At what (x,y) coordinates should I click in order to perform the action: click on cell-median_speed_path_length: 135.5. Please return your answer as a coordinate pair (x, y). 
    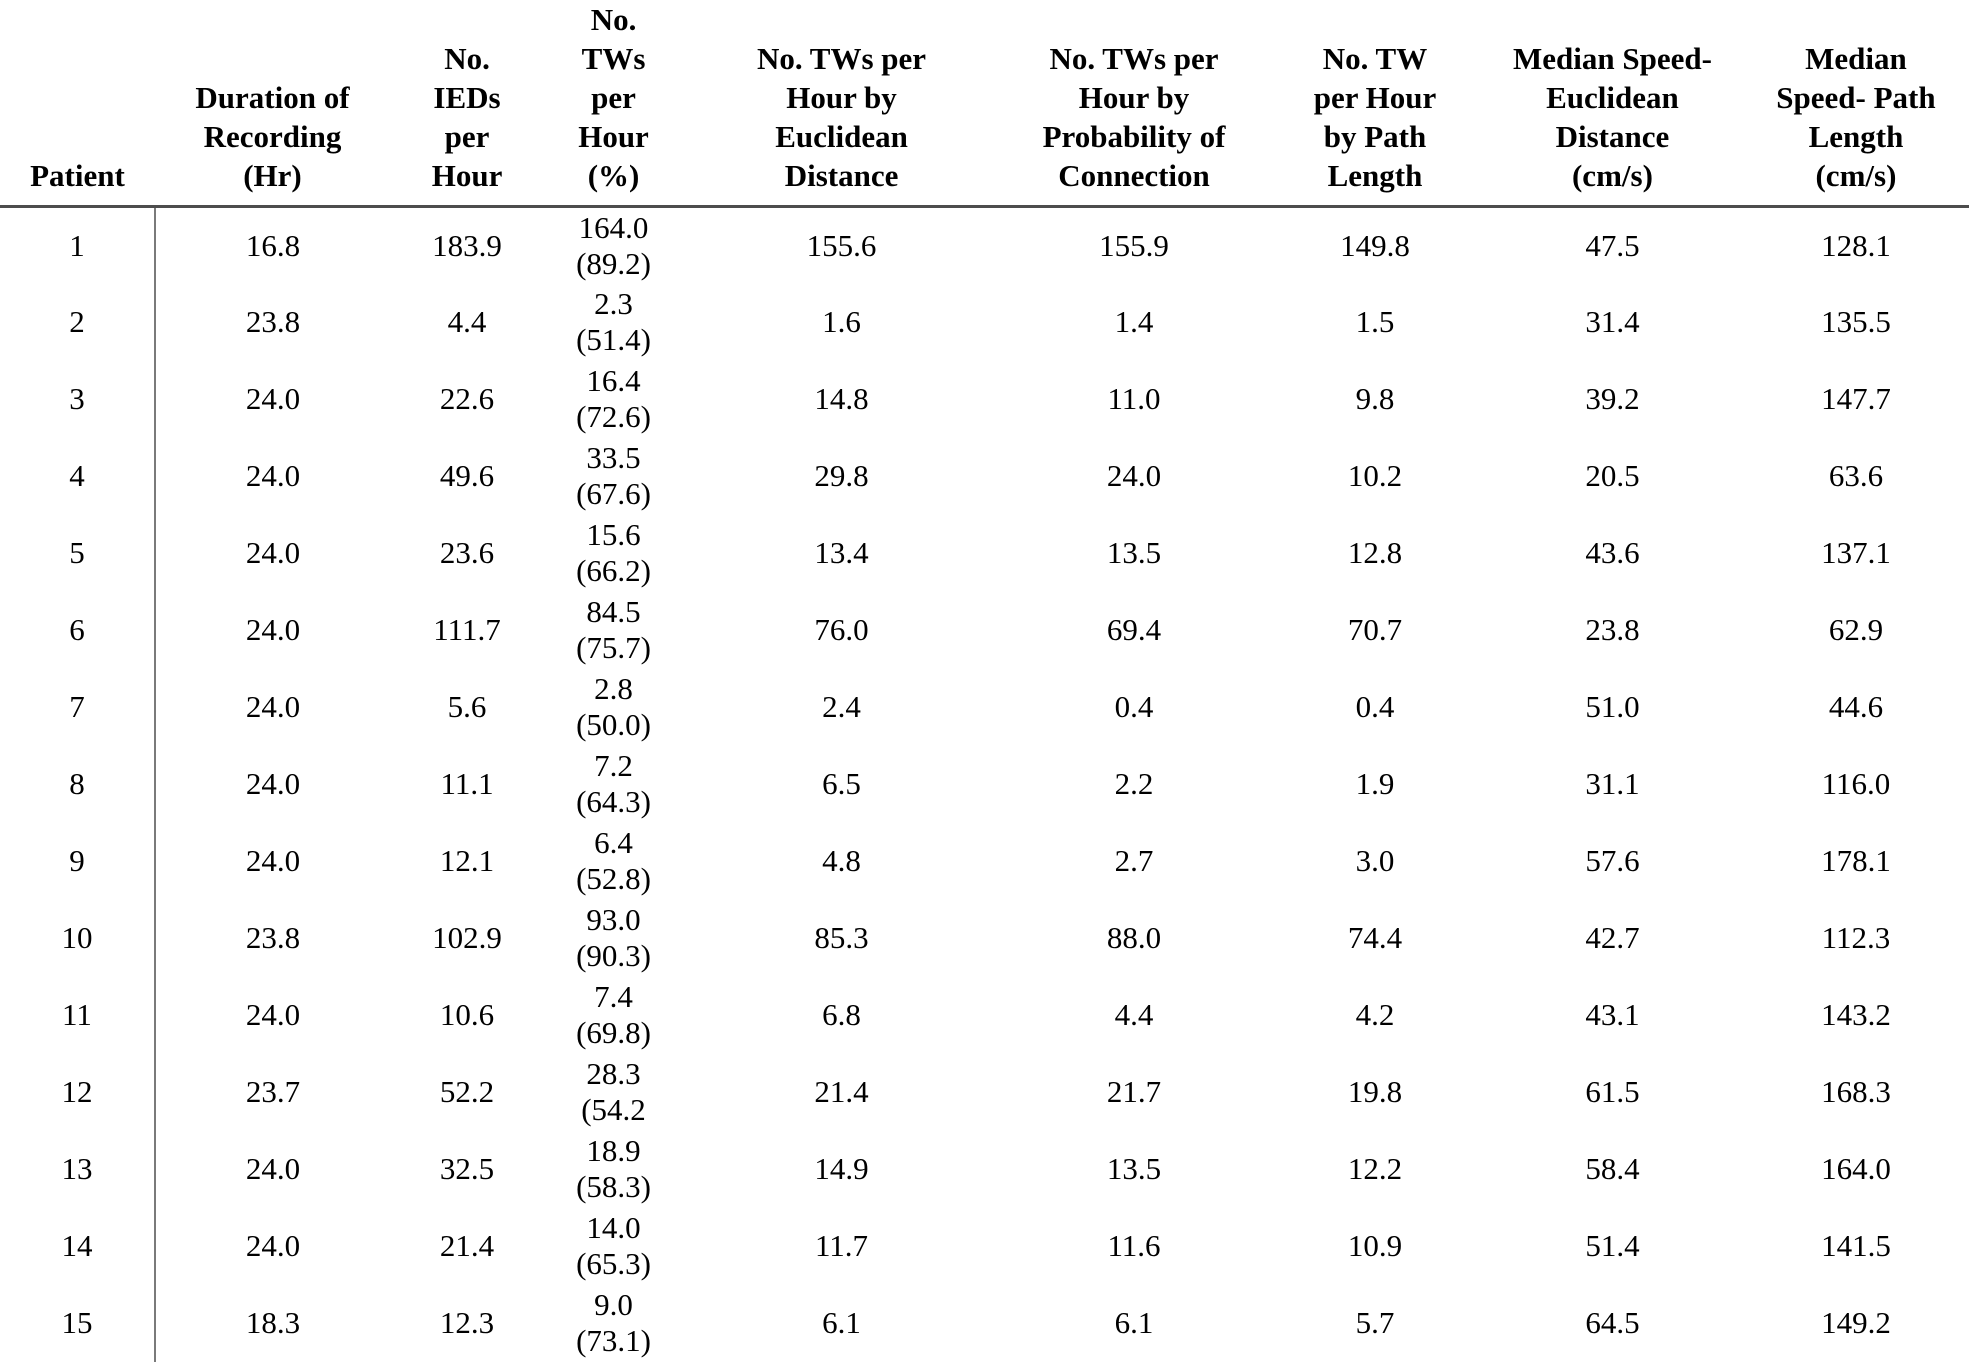
    Looking at the image, I should click on (1856, 322).